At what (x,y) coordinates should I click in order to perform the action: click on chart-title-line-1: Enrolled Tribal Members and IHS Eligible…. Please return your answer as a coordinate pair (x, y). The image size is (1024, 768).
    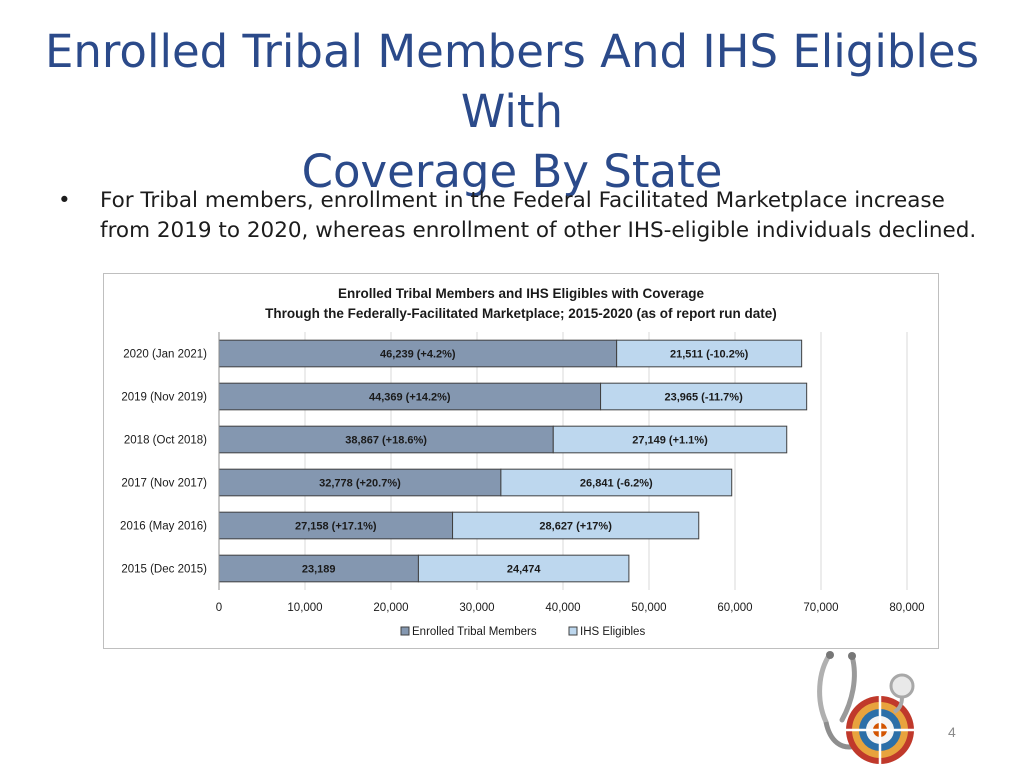
    Looking at the image, I should click on (521, 293).